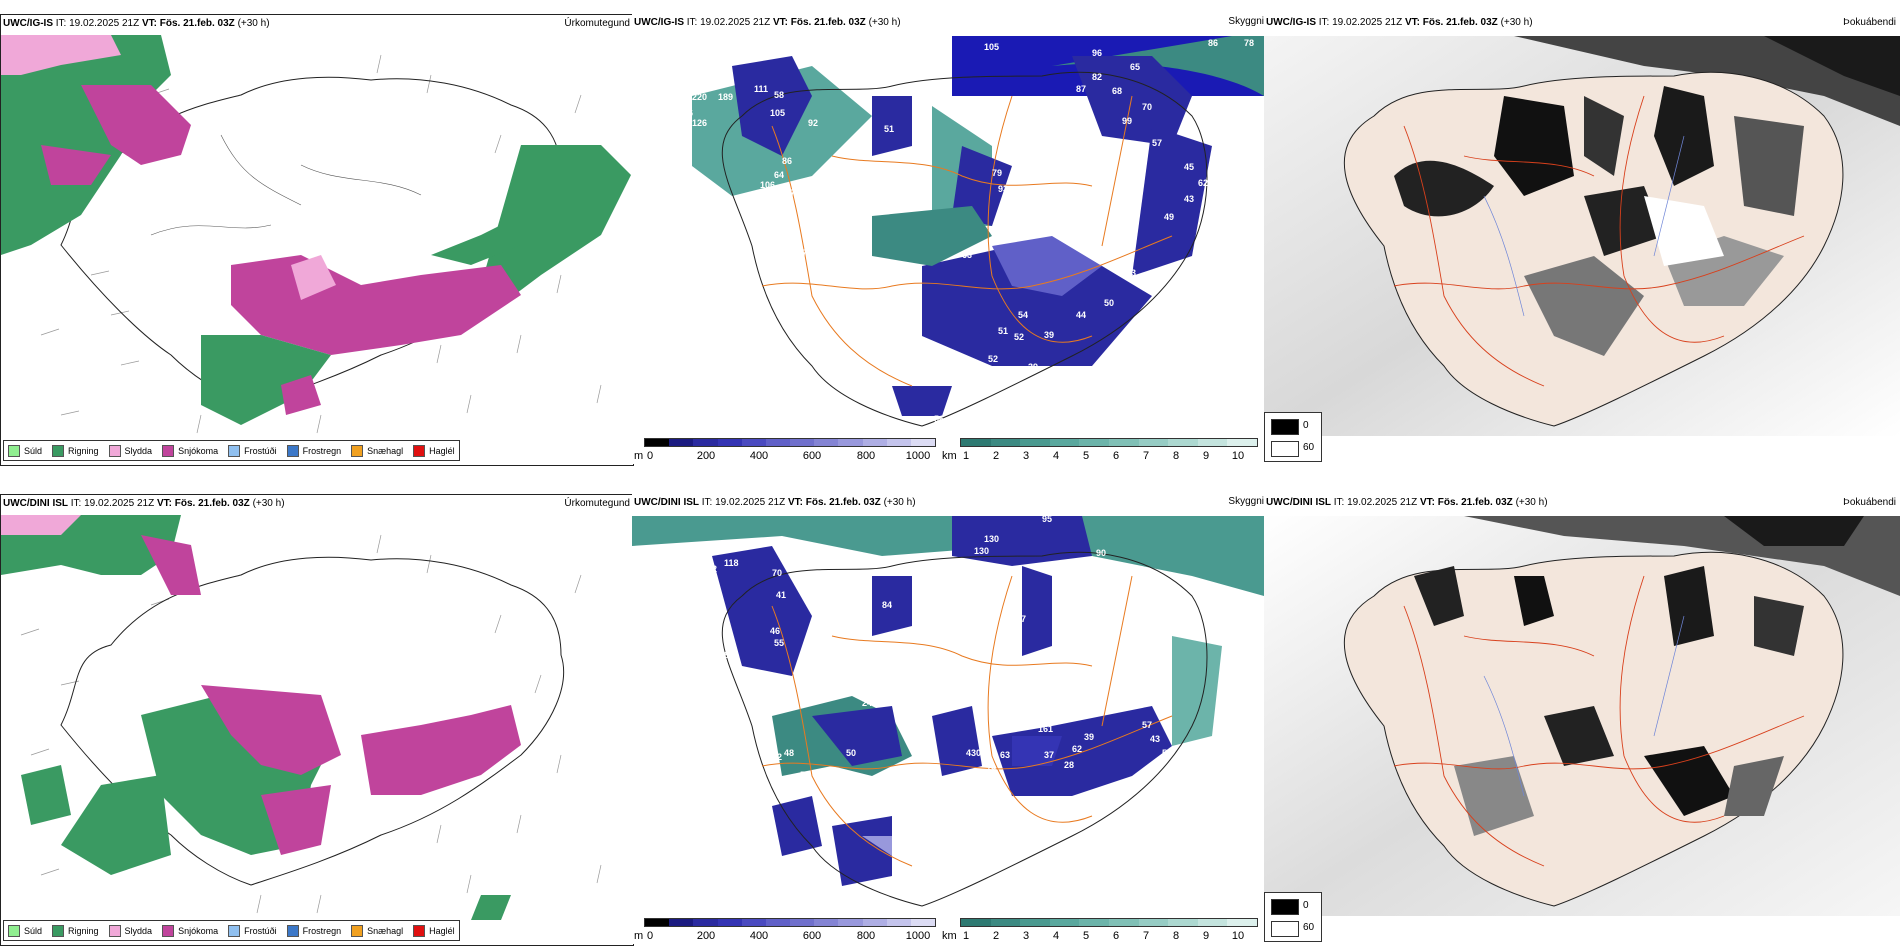  What do you see at coordinates (1023, 163) in the screenshot?
I see `svg-text: 94` at bounding box center [1023, 163].